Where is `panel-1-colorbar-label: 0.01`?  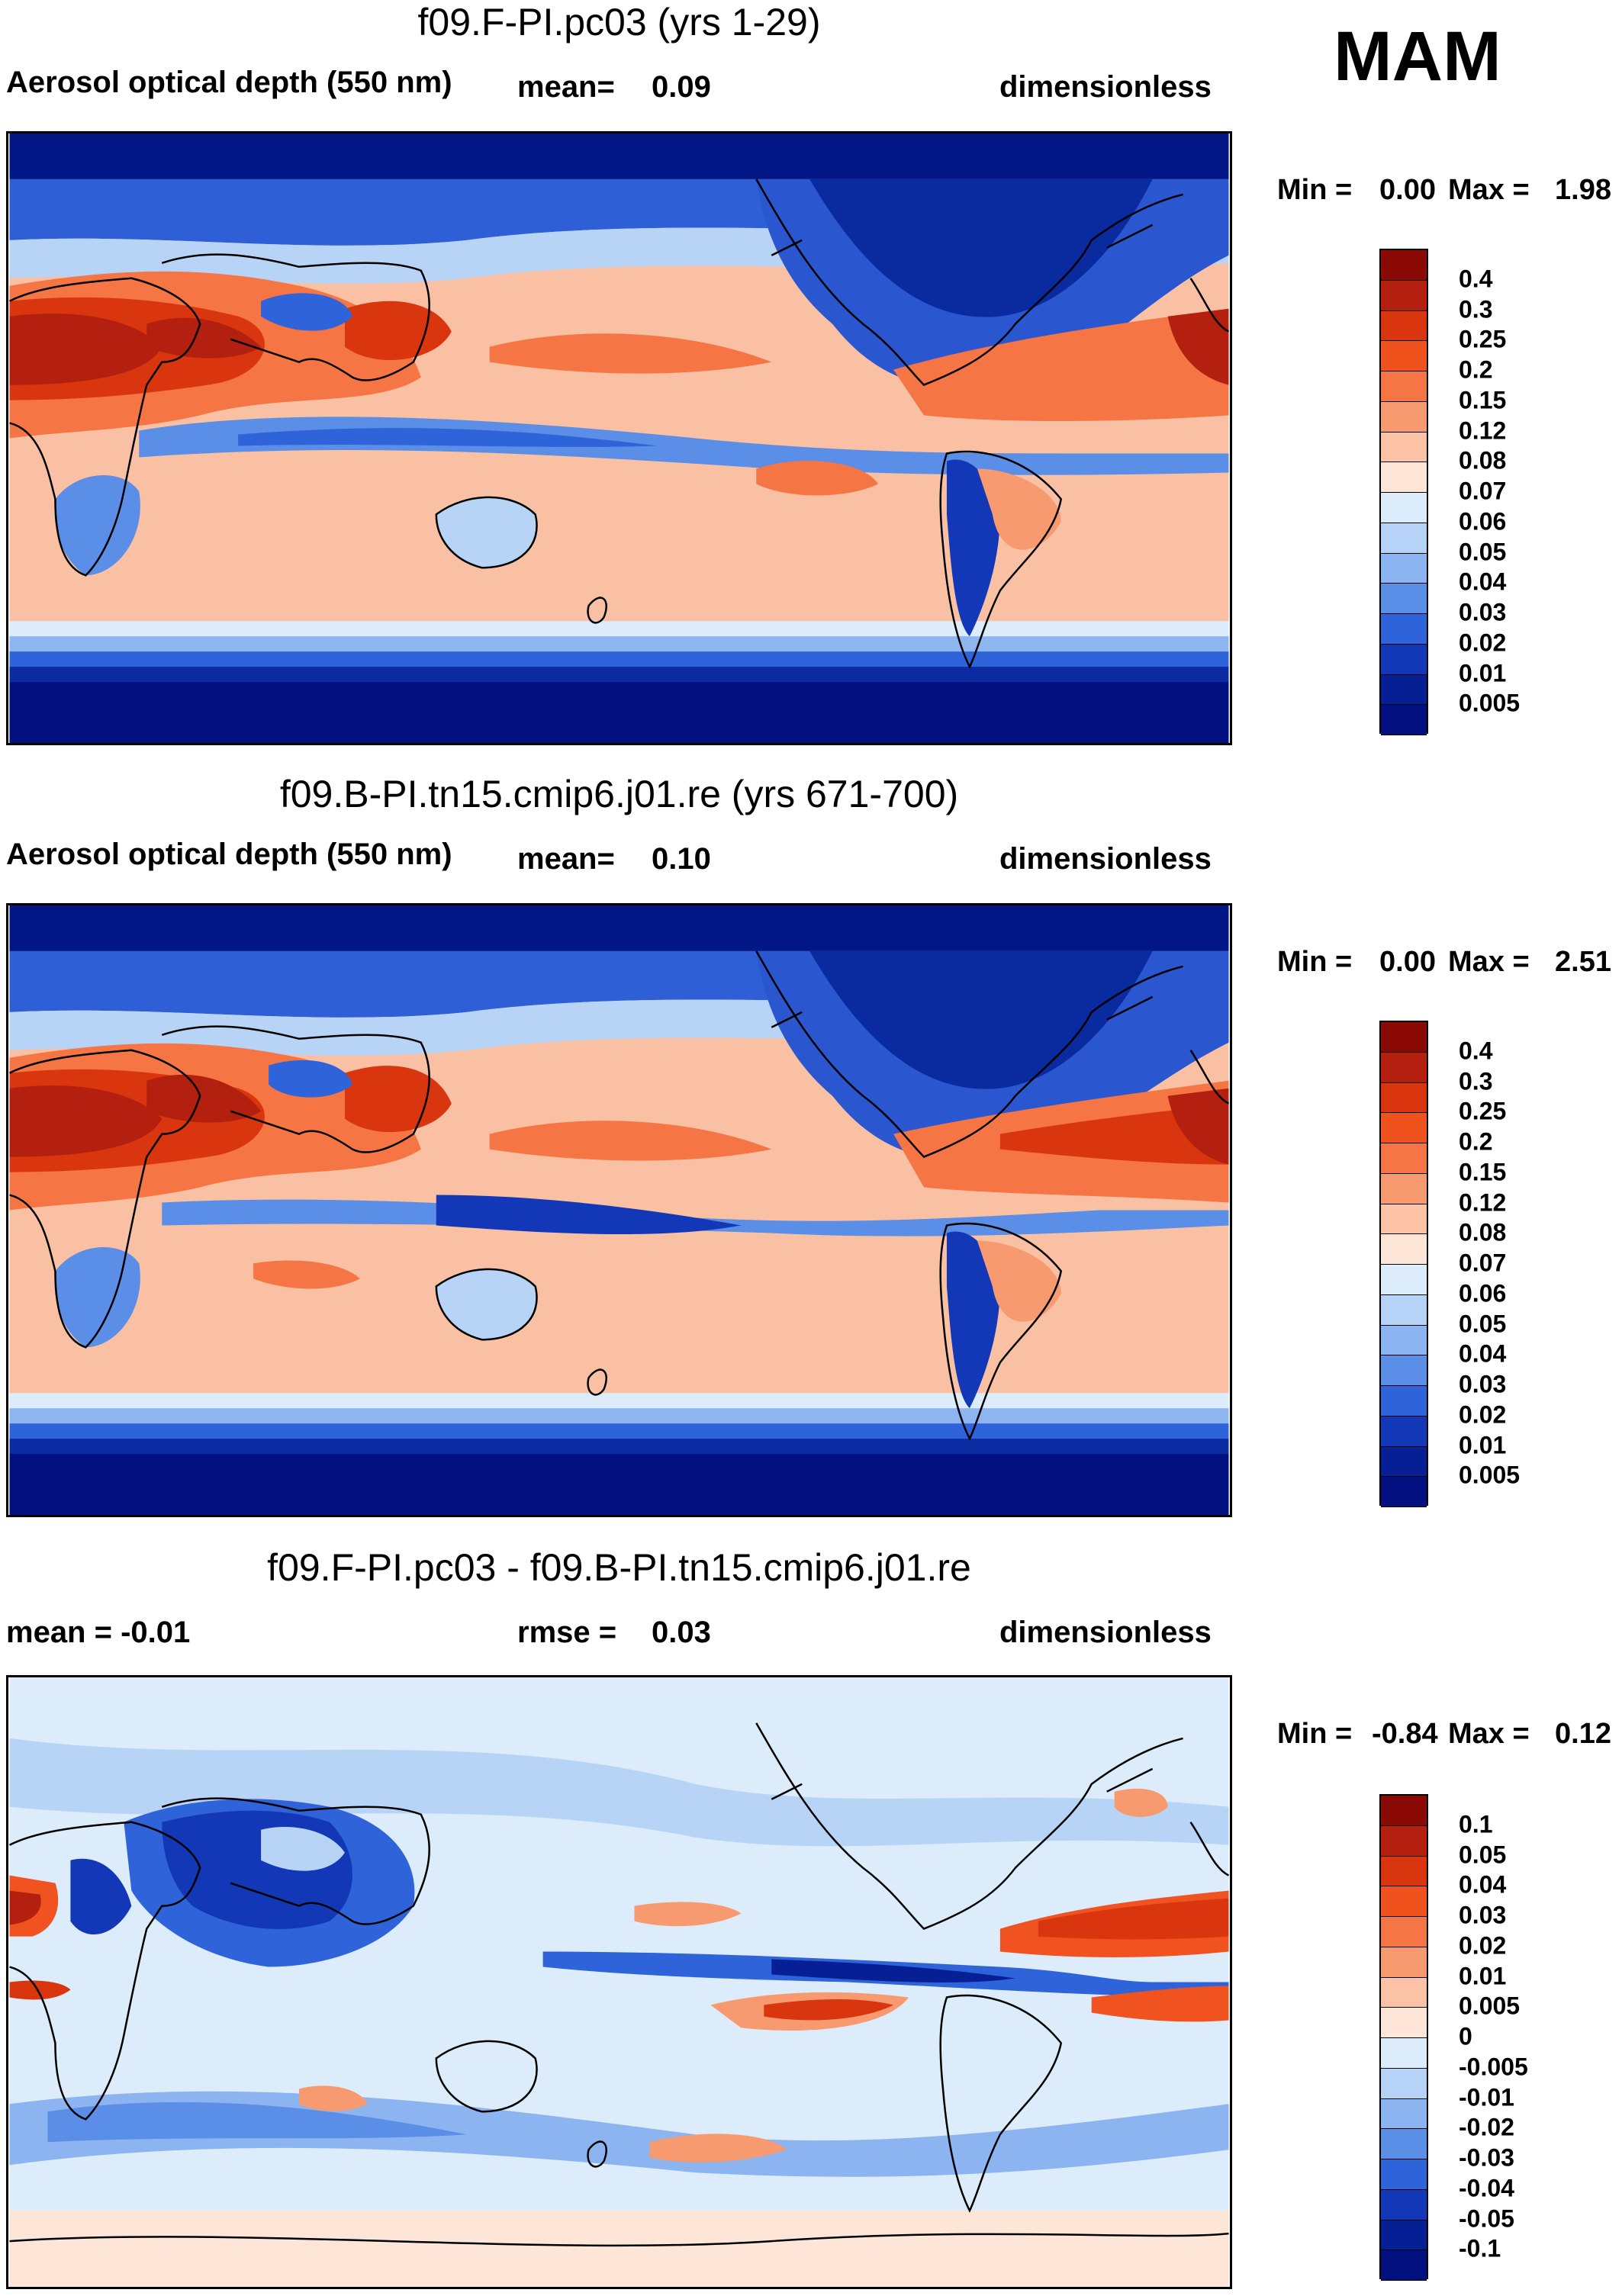
panel-1-colorbar-label: 0.01 is located at coordinates (1483, 673).